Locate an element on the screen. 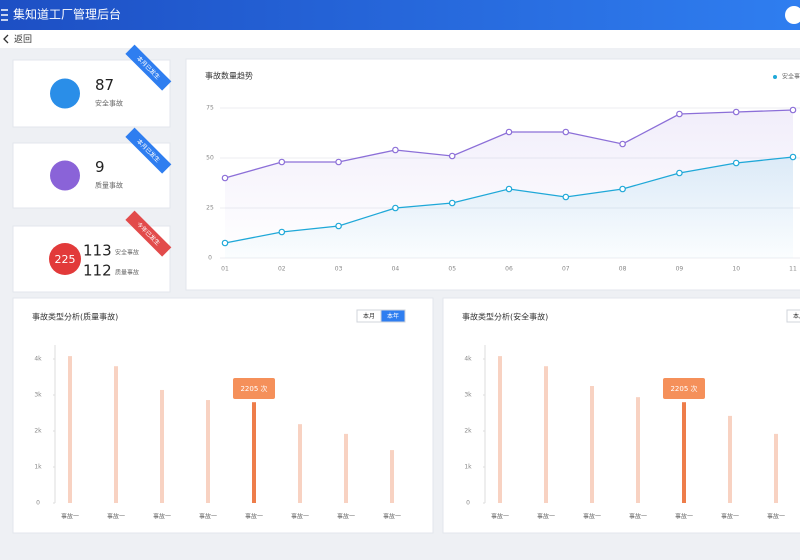 The height and width of the screenshot is (560, 800). menu-icon is located at coordinates (4, 15).